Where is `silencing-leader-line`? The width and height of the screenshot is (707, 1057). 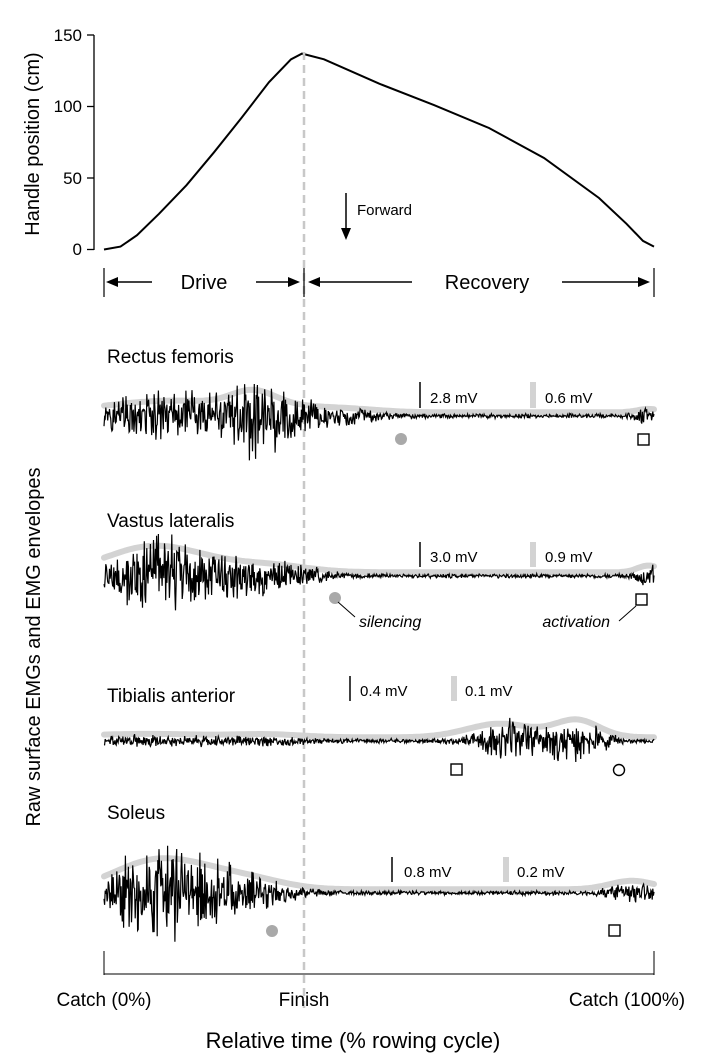 silencing-leader-line is located at coordinates (346, 609).